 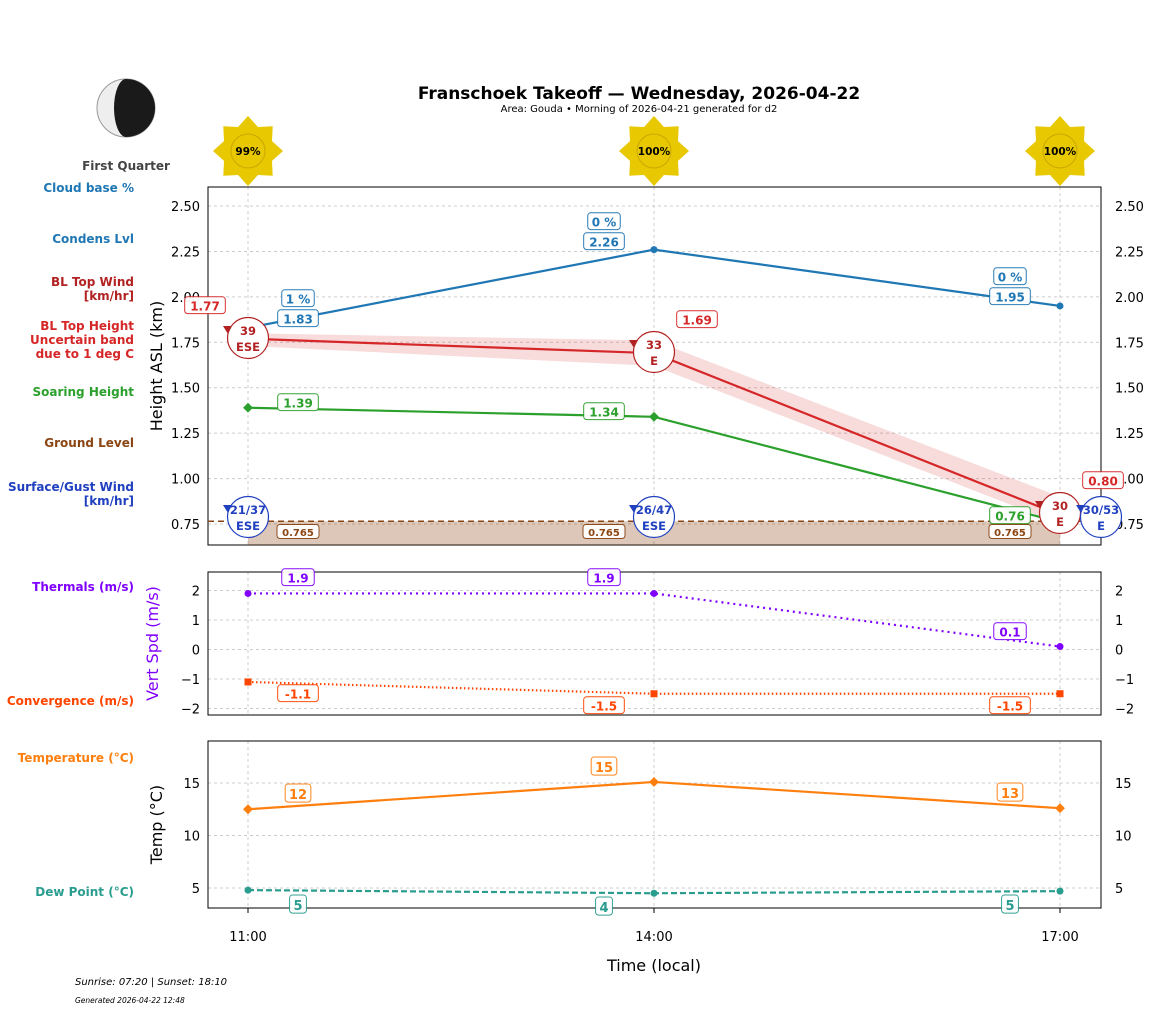 What do you see at coordinates (1060, 506) in the screenshot?
I see `bl-wind-speed: 30` at bounding box center [1060, 506].